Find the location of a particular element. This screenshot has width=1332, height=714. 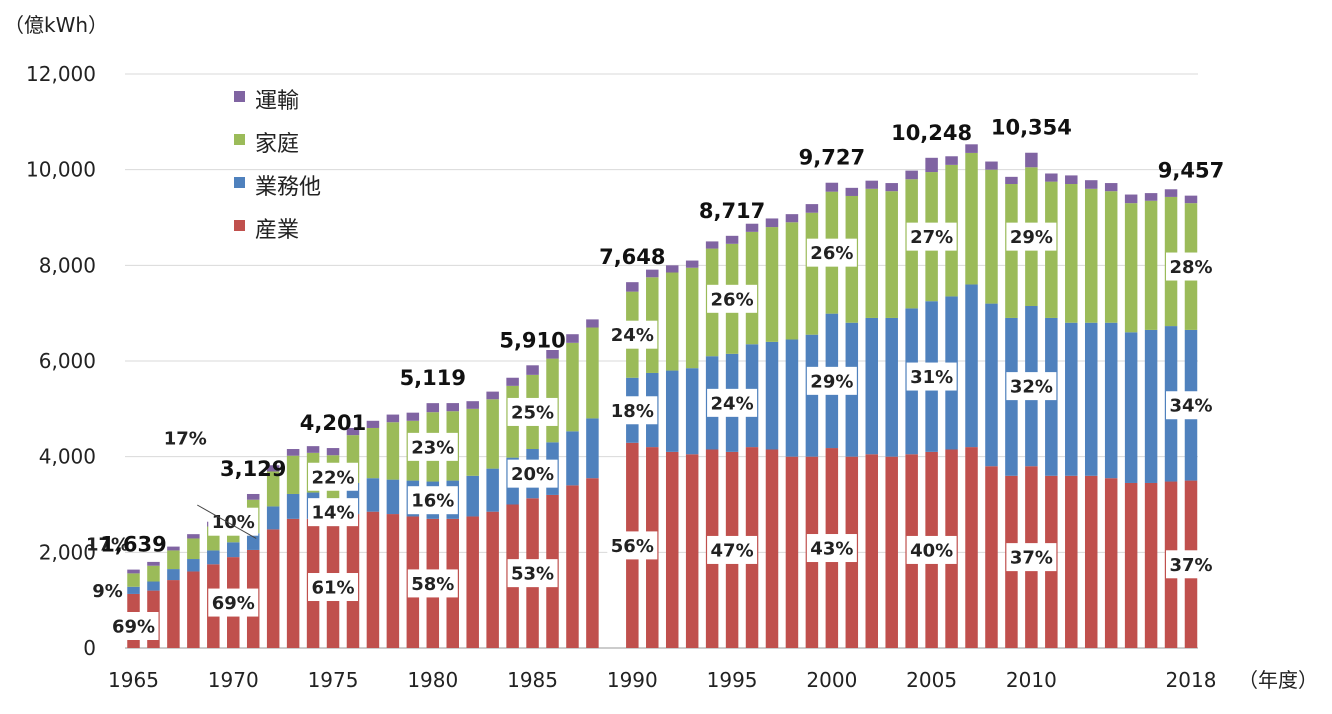

percentage-label-text: 32% is located at coordinates (1031, 387).